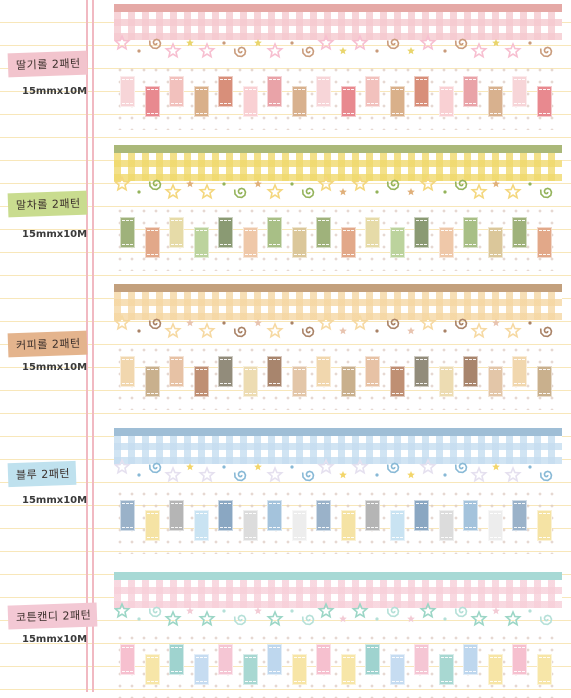  Describe the element at coordinates (55, 500) in the screenshot. I see `product-size-blue: 15mmx10M` at that location.